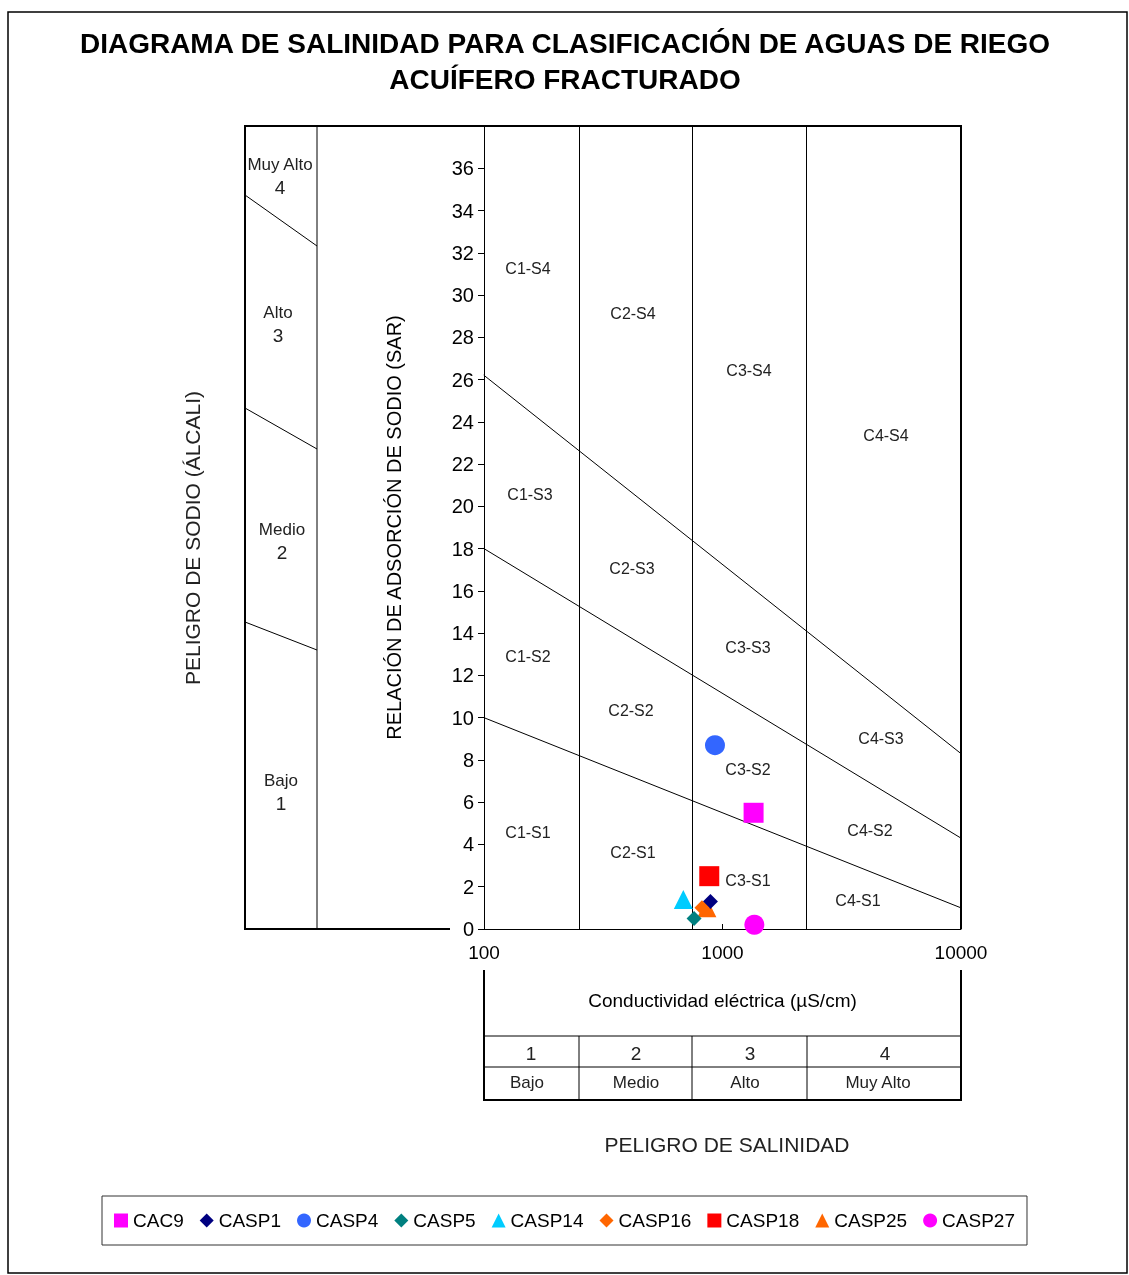  What do you see at coordinates (468, 844) in the screenshot?
I see `y-tick-label: 4` at bounding box center [468, 844].